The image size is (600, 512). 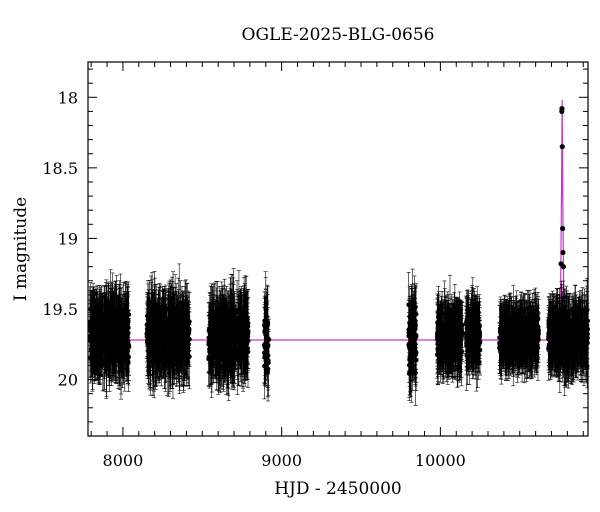 What do you see at coordinates (338, 35) in the screenshot?
I see `chart-title: OGLE-2025-BLG-0656` at bounding box center [338, 35].